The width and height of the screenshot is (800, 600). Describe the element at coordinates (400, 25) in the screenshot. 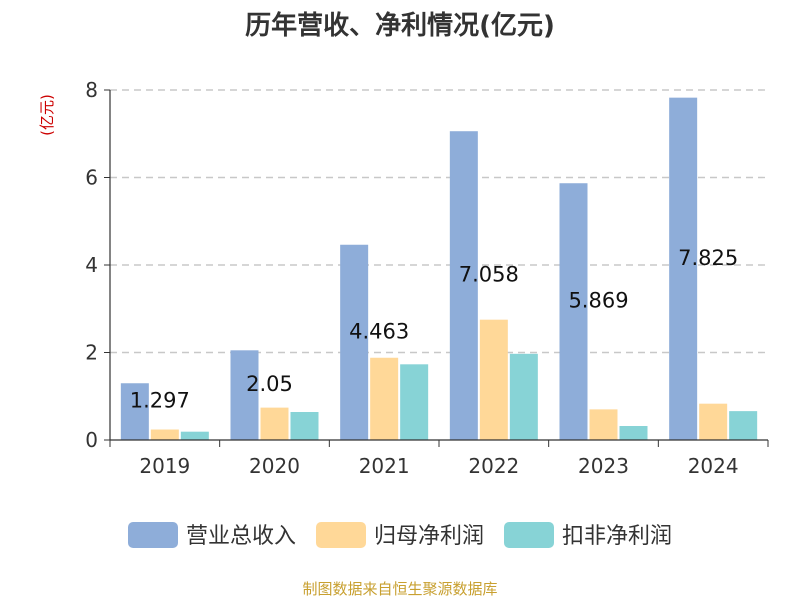

I see `chart-title: 历年营收、净利情况(亿元)` at that location.